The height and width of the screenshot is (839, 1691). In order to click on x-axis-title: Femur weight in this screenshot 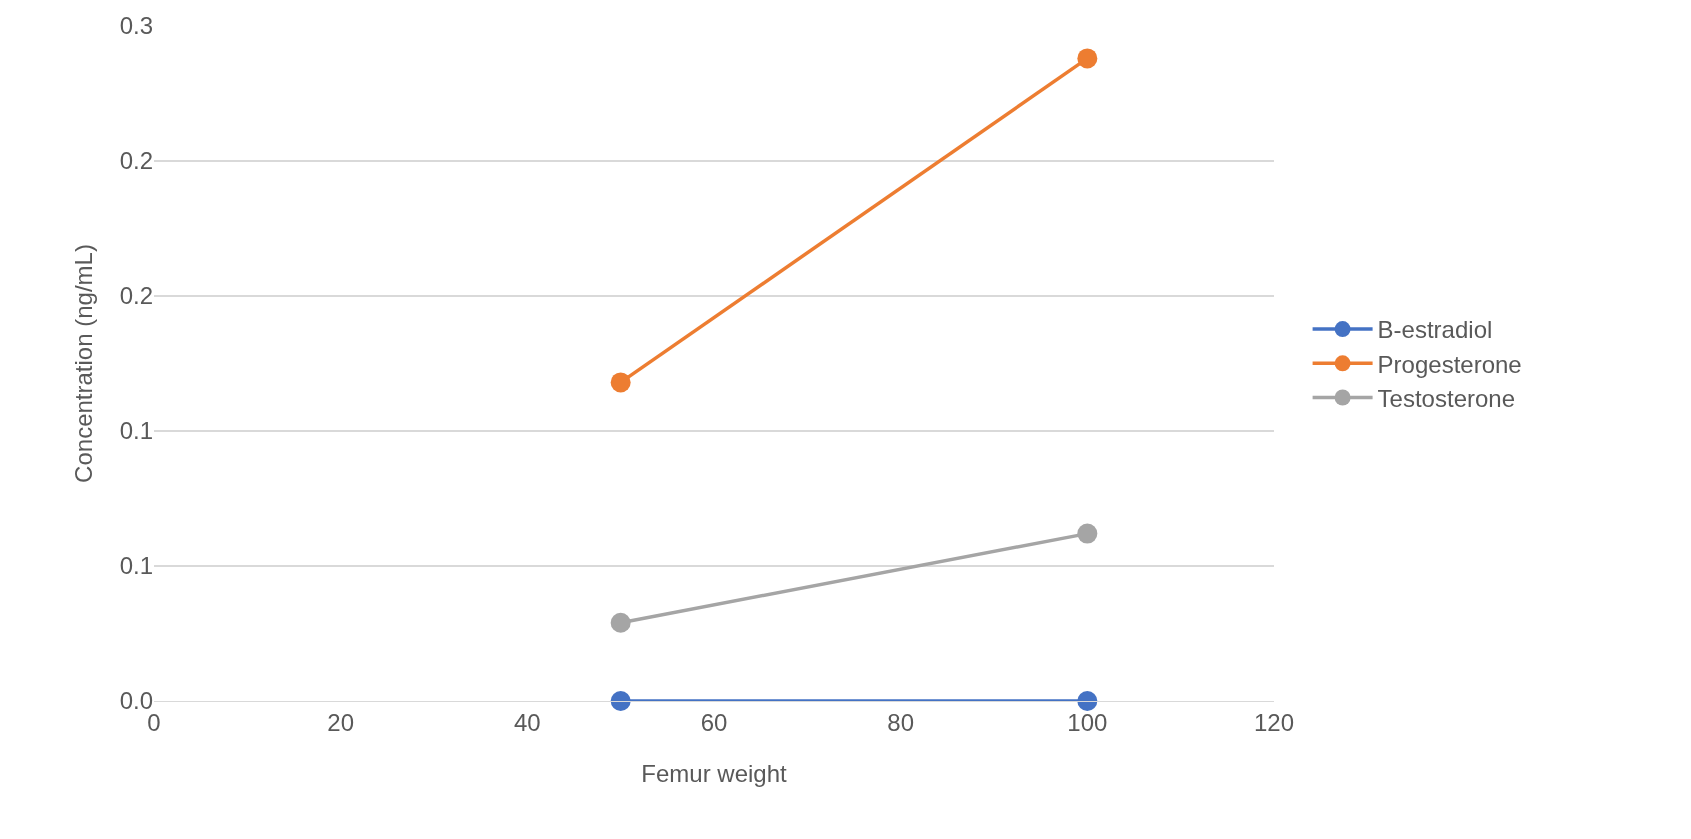, I will do `click(714, 774)`.